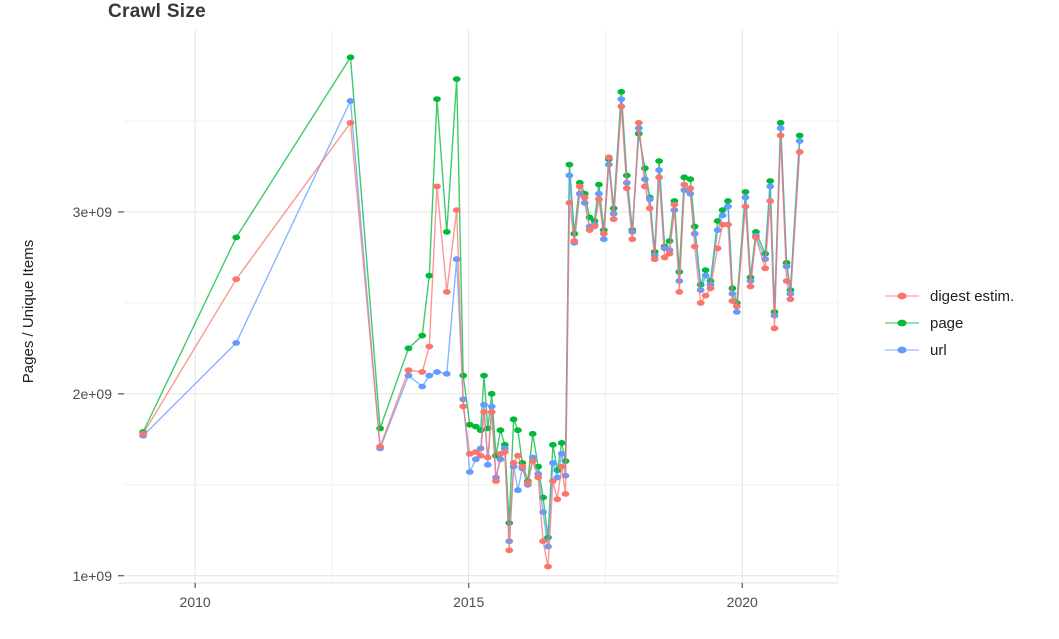 This screenshot has height=639, width=1059. Describe the element at coordinates (947, 323) in the screenshot. I see `legend-label-page: page` at that location.